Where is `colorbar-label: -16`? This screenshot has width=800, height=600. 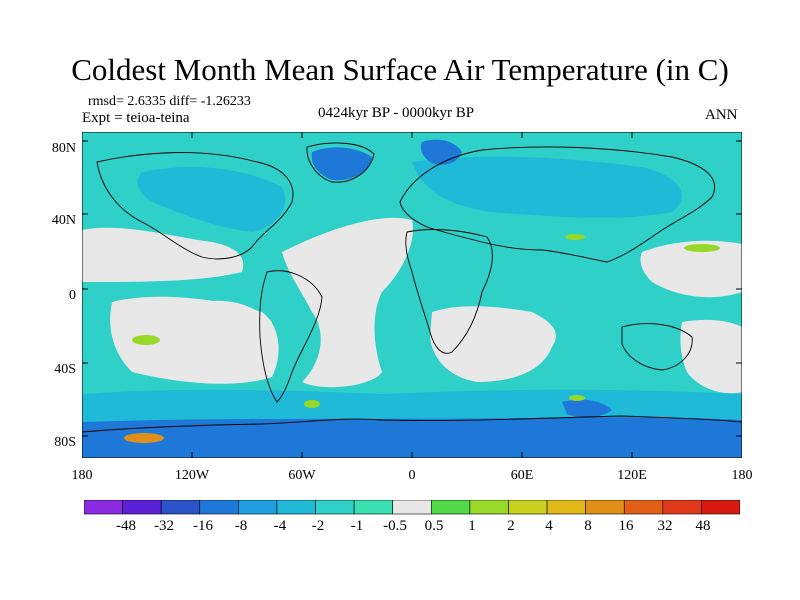
colorbar-label: -16 is located at coordinates (203, 526).